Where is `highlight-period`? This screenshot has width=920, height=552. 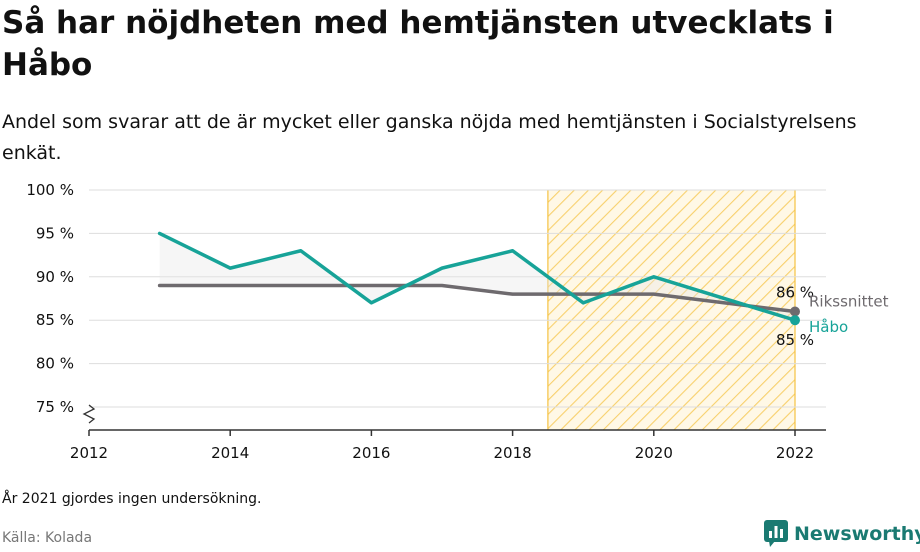
highlight-period is located at coordinates (671, 310).